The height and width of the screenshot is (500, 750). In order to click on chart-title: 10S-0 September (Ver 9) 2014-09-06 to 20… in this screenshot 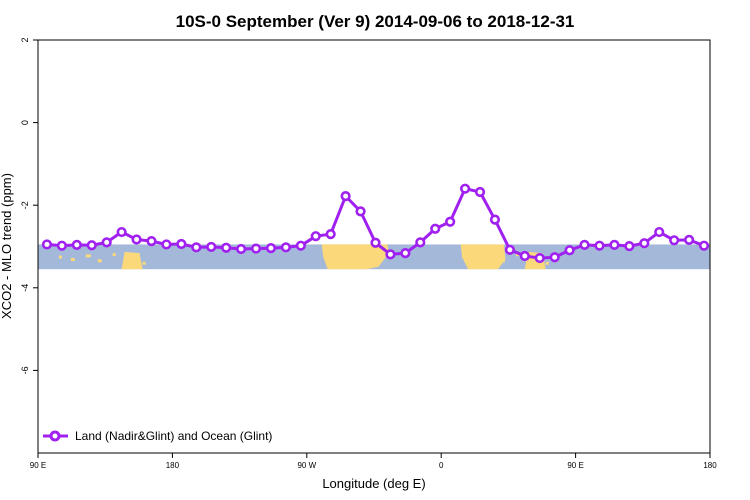, I will do `click(375, 21)`.